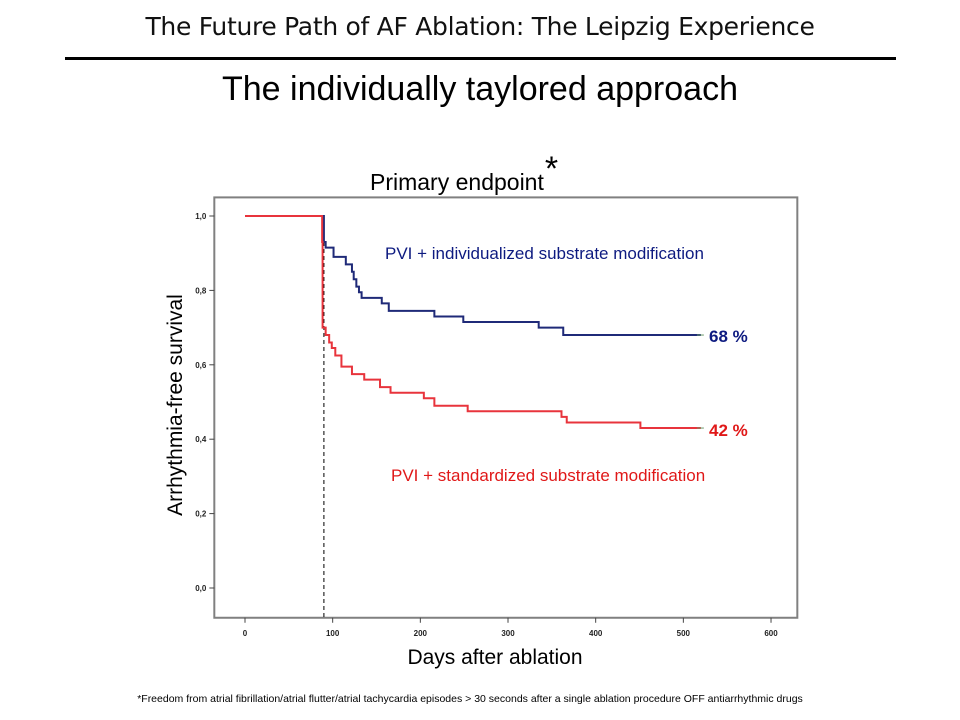 Image resolution: width=960 pixels, height=720 pixels. I want to click on series-group, so click(474, 322).